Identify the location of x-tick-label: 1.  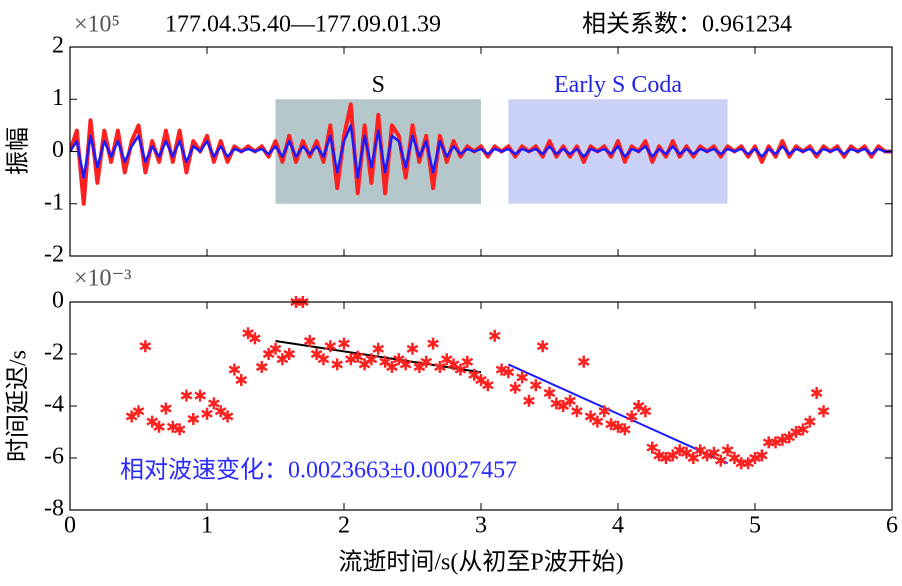
(207, 526).